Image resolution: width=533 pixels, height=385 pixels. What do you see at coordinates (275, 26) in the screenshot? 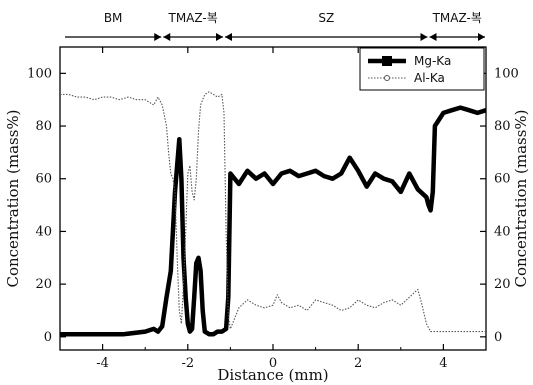
I see `zone-bar: BM TMAZ-복 SZ TMAZ-복` at bounding box center [275, 26].